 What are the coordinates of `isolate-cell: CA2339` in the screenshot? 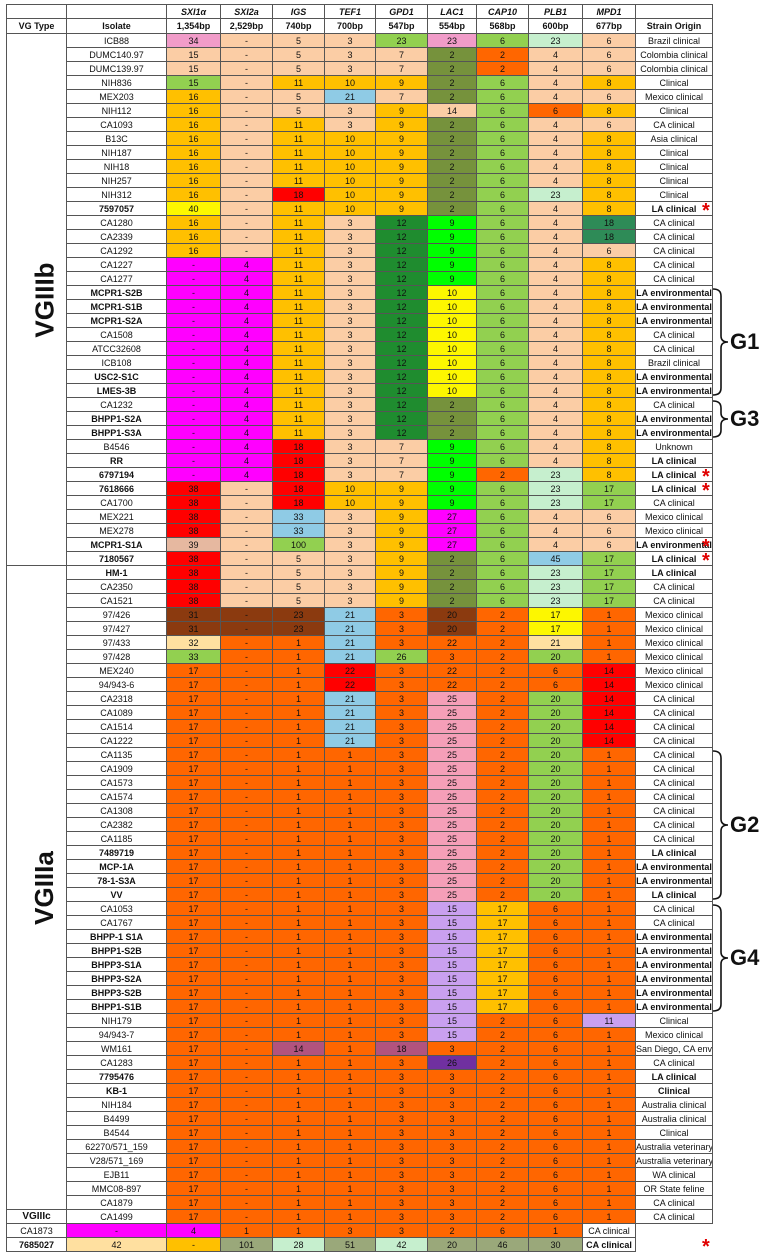 It's located at (116, 236).